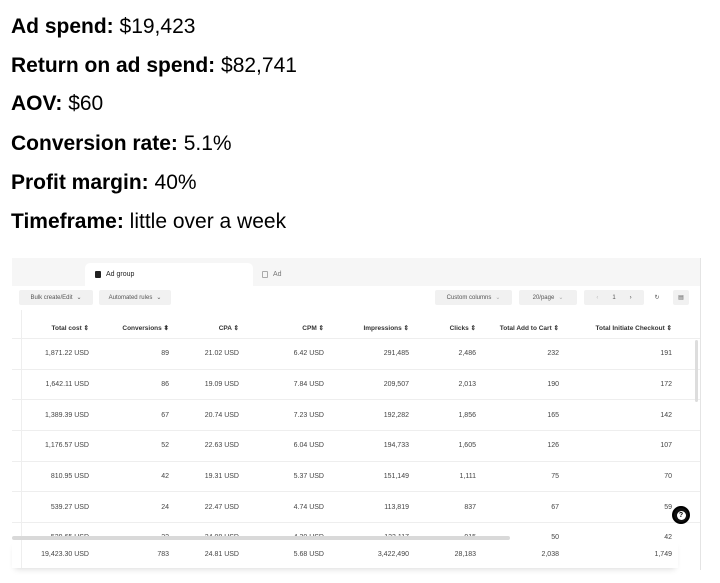 This screenshot has width=720, height=583. What do you see at coordinates (465, 554) in the screenshot?
I see `total-cell: 28,183` at bounding box center [465, 554].